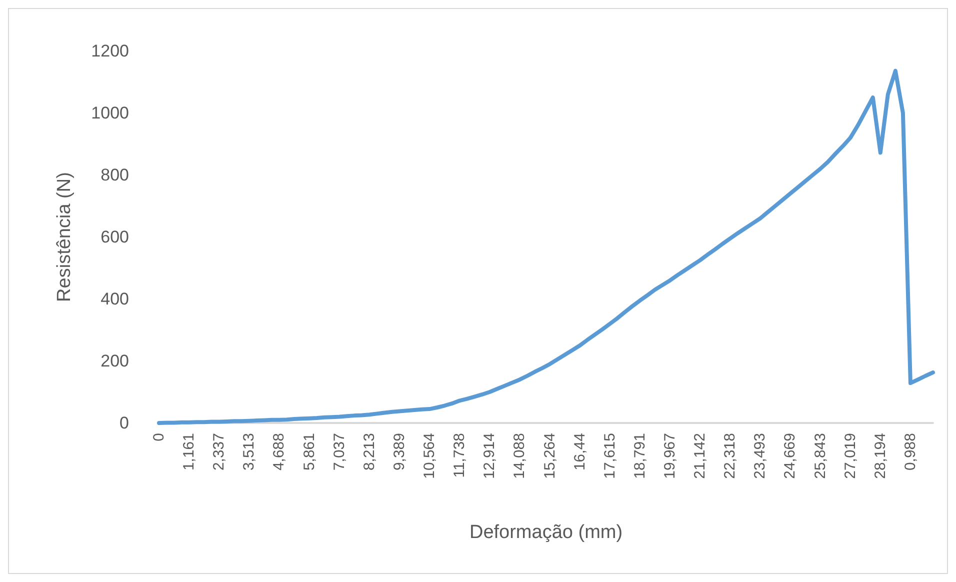  What do you see at coordinates (790, 456) in the screenshot?
I see `x-tick-label: 24,669` at bounding box center [790, 456].